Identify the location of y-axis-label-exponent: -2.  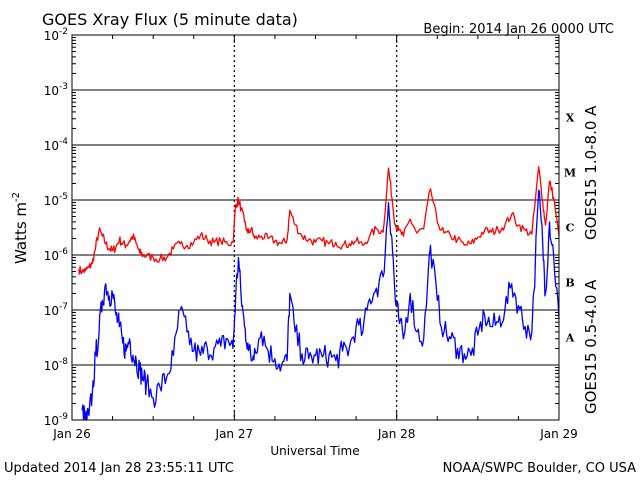
(16, 197).